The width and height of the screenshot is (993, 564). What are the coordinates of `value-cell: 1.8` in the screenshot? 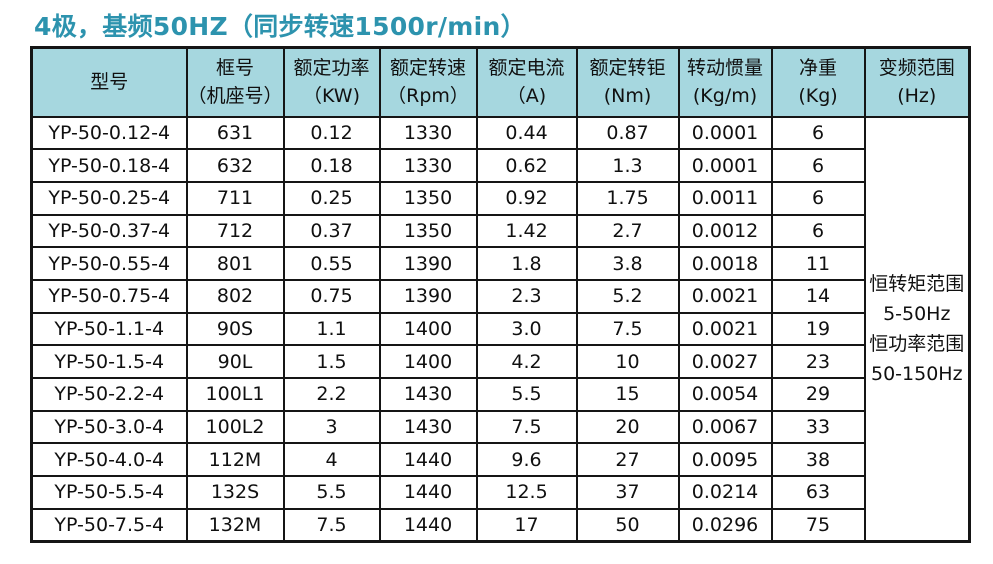 It's located at (526, 263).